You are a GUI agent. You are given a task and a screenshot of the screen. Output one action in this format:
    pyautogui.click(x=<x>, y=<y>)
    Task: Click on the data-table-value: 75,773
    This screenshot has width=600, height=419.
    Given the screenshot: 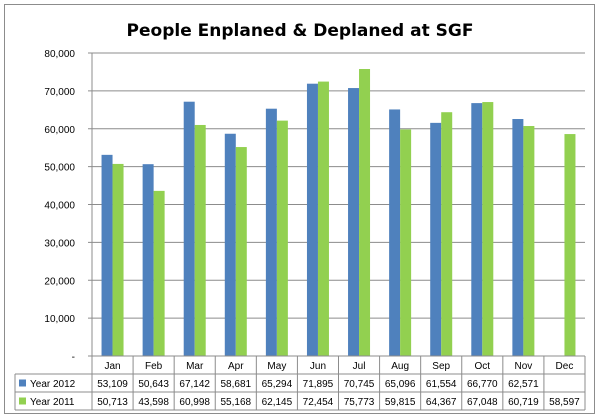 What is the action you would take?
    pyautogui.click(x=359, y=402)
    